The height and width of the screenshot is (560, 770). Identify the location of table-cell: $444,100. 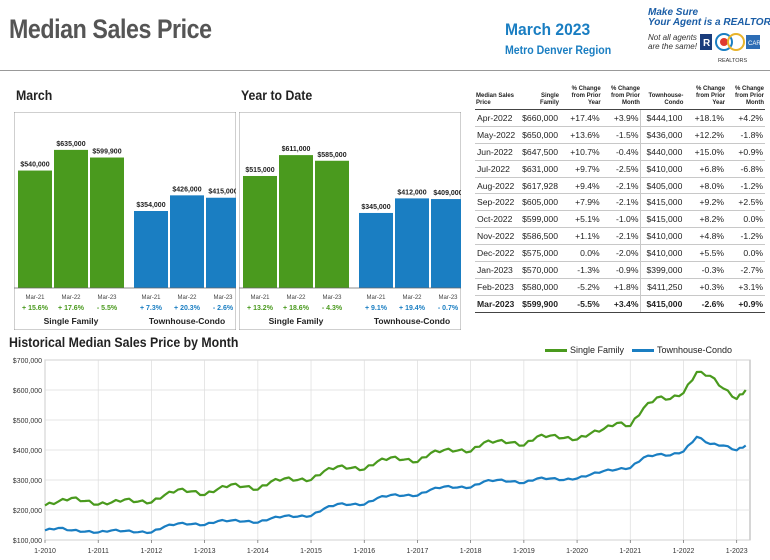
(662, 118).